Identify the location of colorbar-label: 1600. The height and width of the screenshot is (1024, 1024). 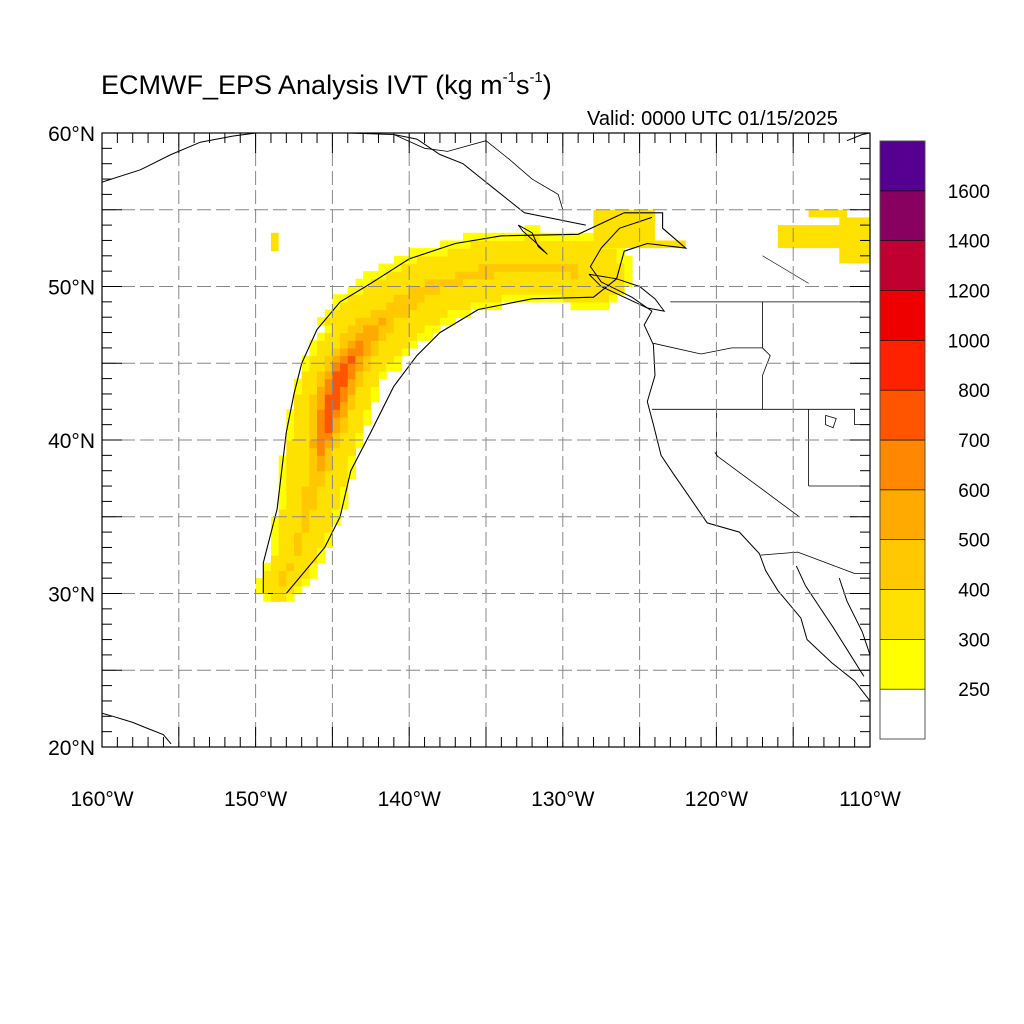
(969, 192).